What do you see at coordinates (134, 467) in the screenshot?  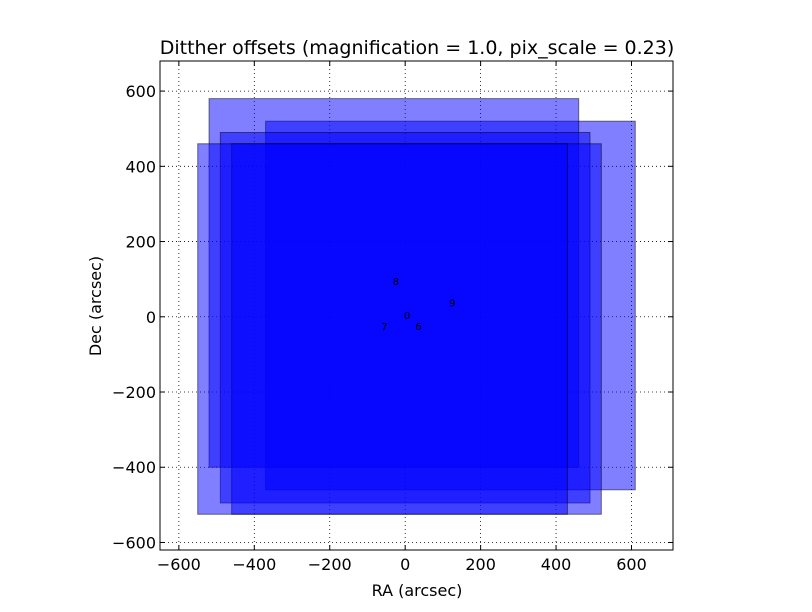 I see `y-tick-label: −400` at bounding box center [134, 467].